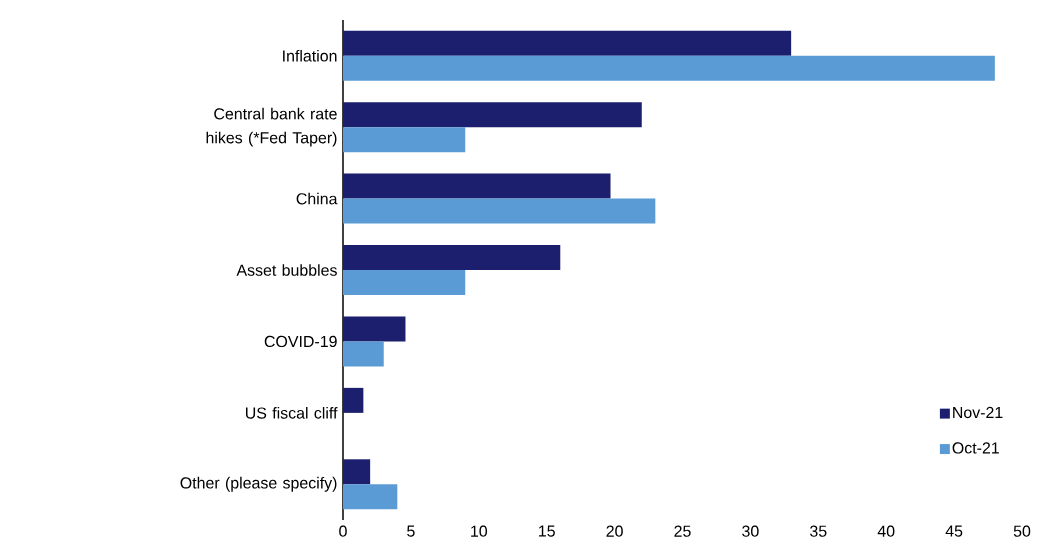 The width and height of the screenshot is (1043, 553). I want to click on y-tick-label: China, so click(317, 198).